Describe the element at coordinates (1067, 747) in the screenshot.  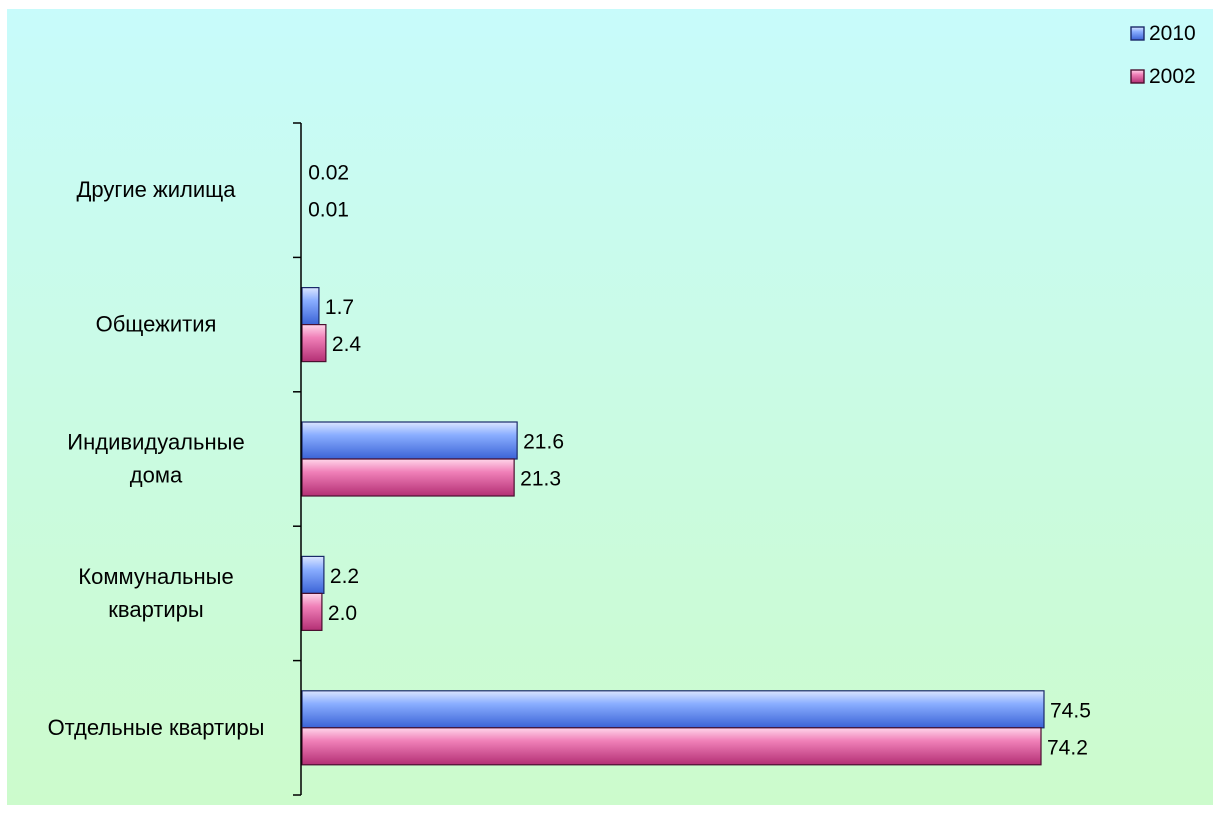
I see `data-label: 74.2` at that location.